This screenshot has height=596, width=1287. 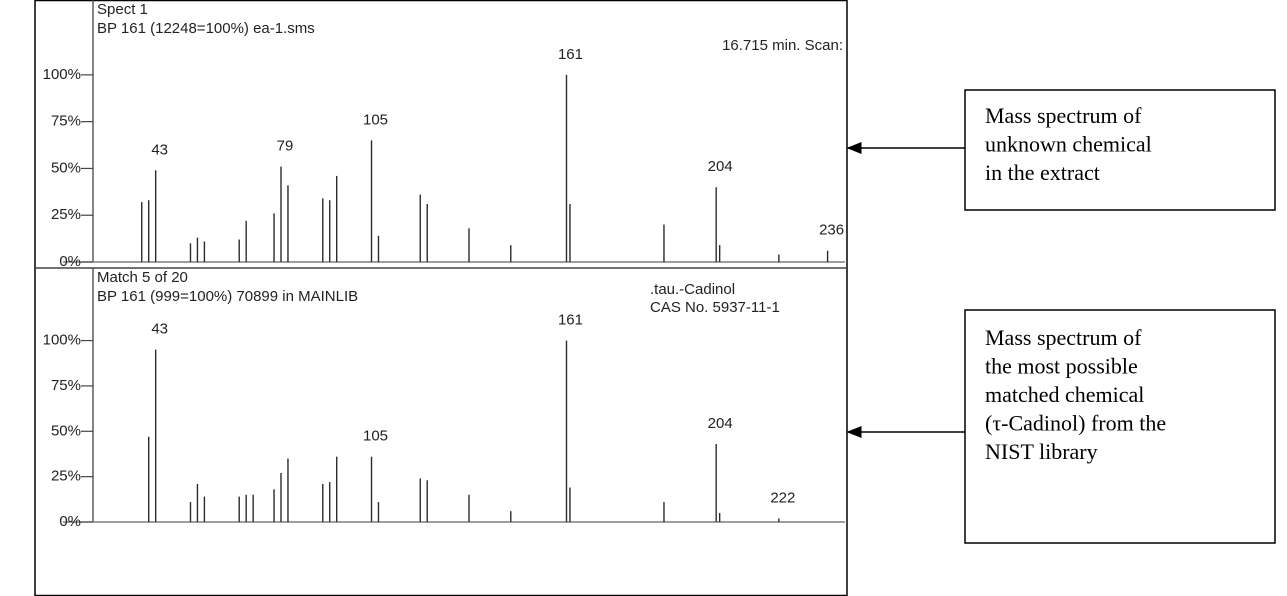 I want to click on peak-label: 79, so click(x=285, y=146).